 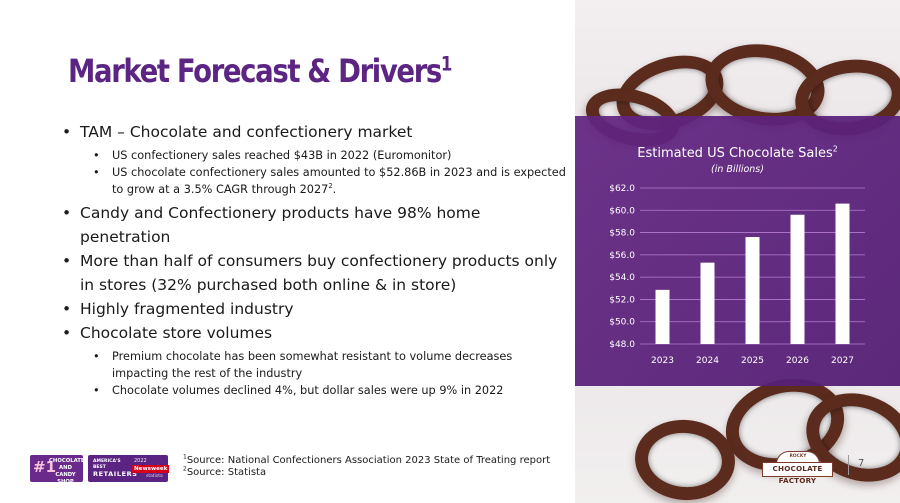 I want to click on y-tick-label: $54.0, so click(x=622, y=278).